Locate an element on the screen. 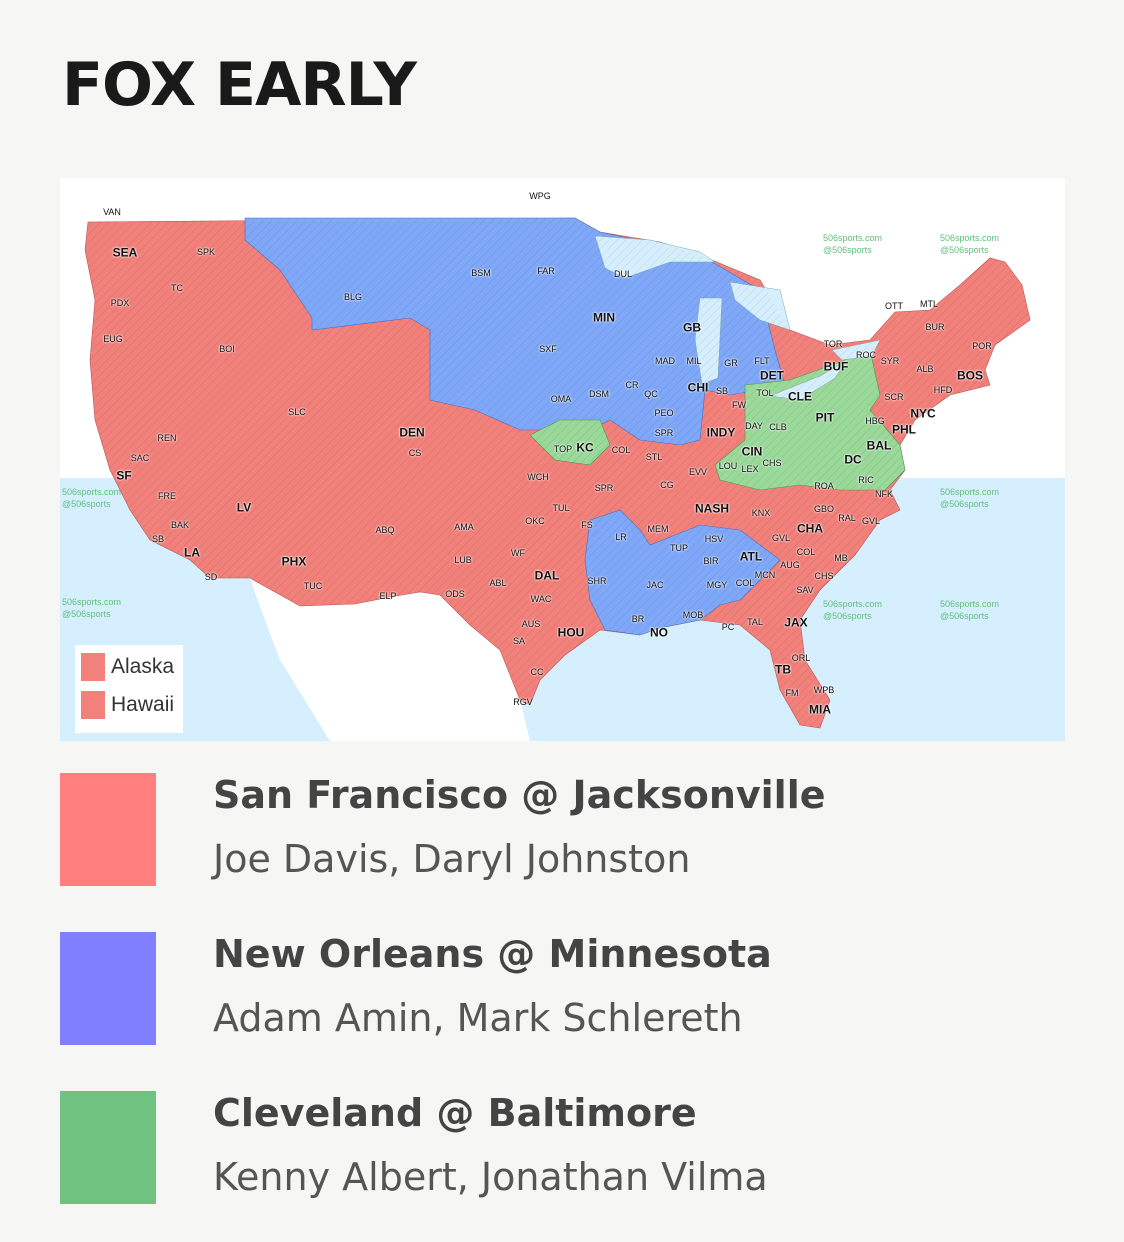 The image size is (1124, 1242). legend-crew: Kenny Albert, Jonathan Vilma is located at coordinates (490, 1177).